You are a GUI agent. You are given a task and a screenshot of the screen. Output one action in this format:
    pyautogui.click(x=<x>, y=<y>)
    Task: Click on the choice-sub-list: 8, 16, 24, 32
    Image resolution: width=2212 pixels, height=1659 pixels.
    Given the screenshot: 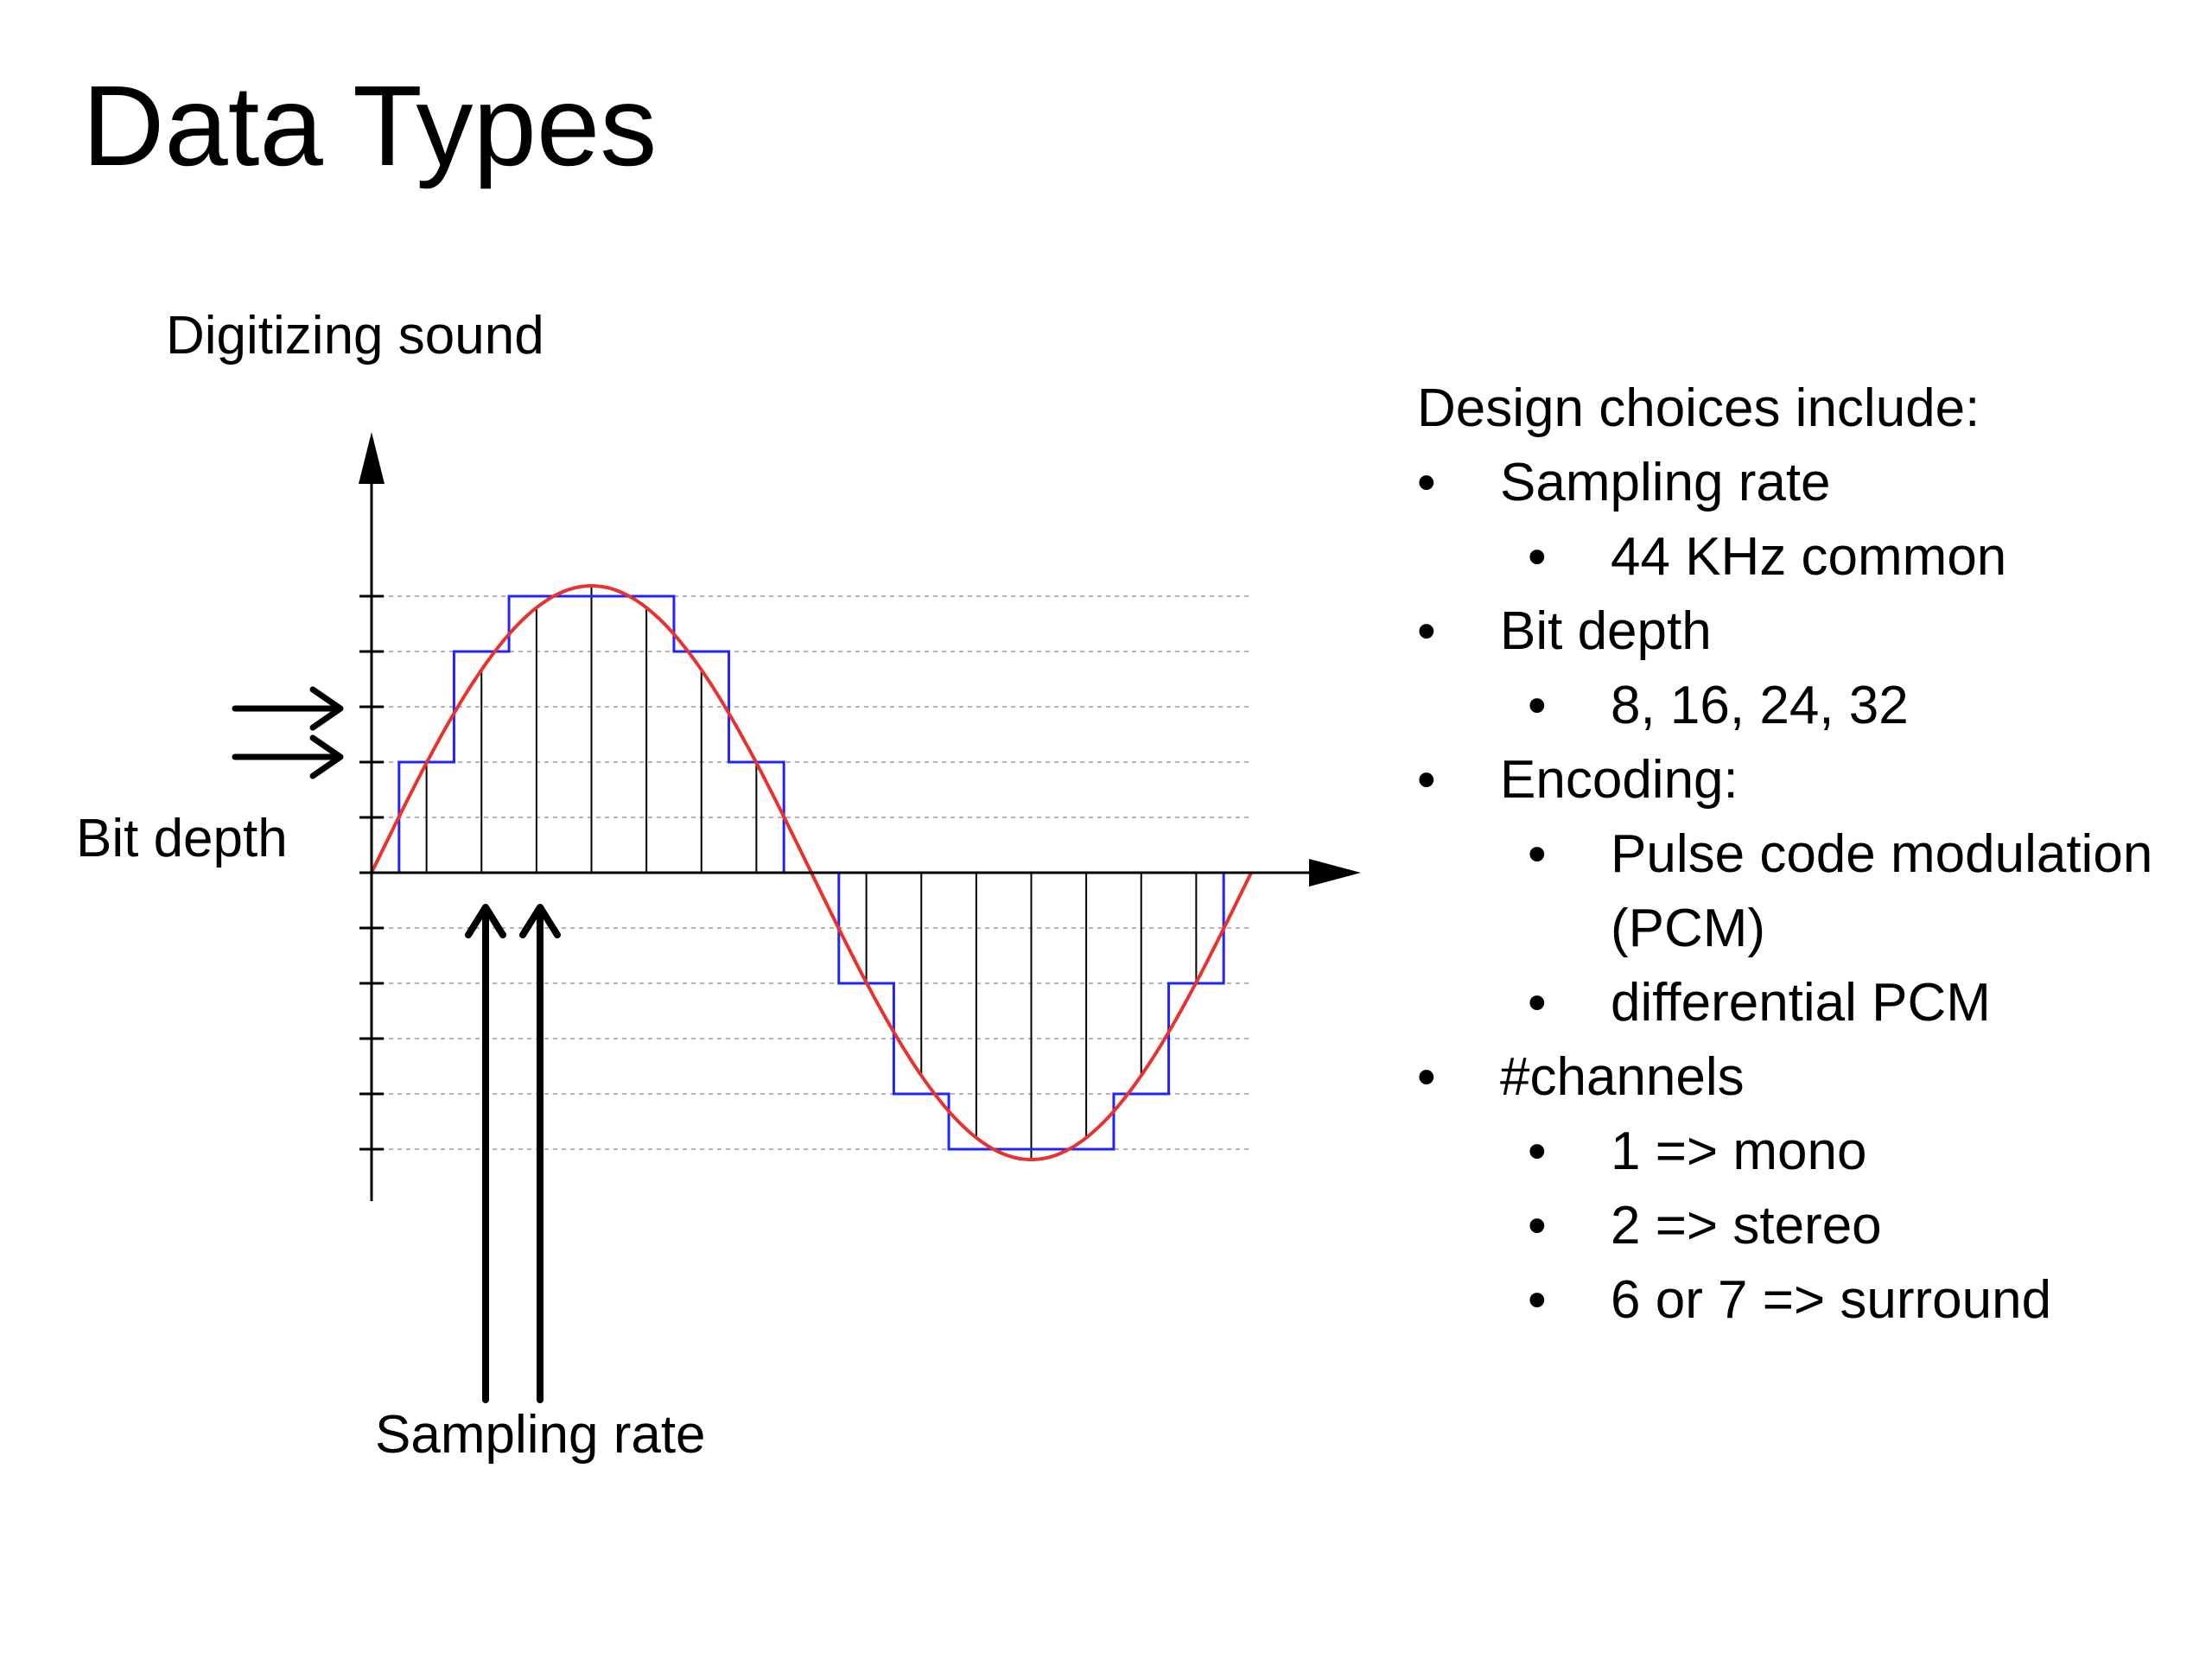 What is the action you would take?
    pyautogui.click(x=1847, y=706)
    